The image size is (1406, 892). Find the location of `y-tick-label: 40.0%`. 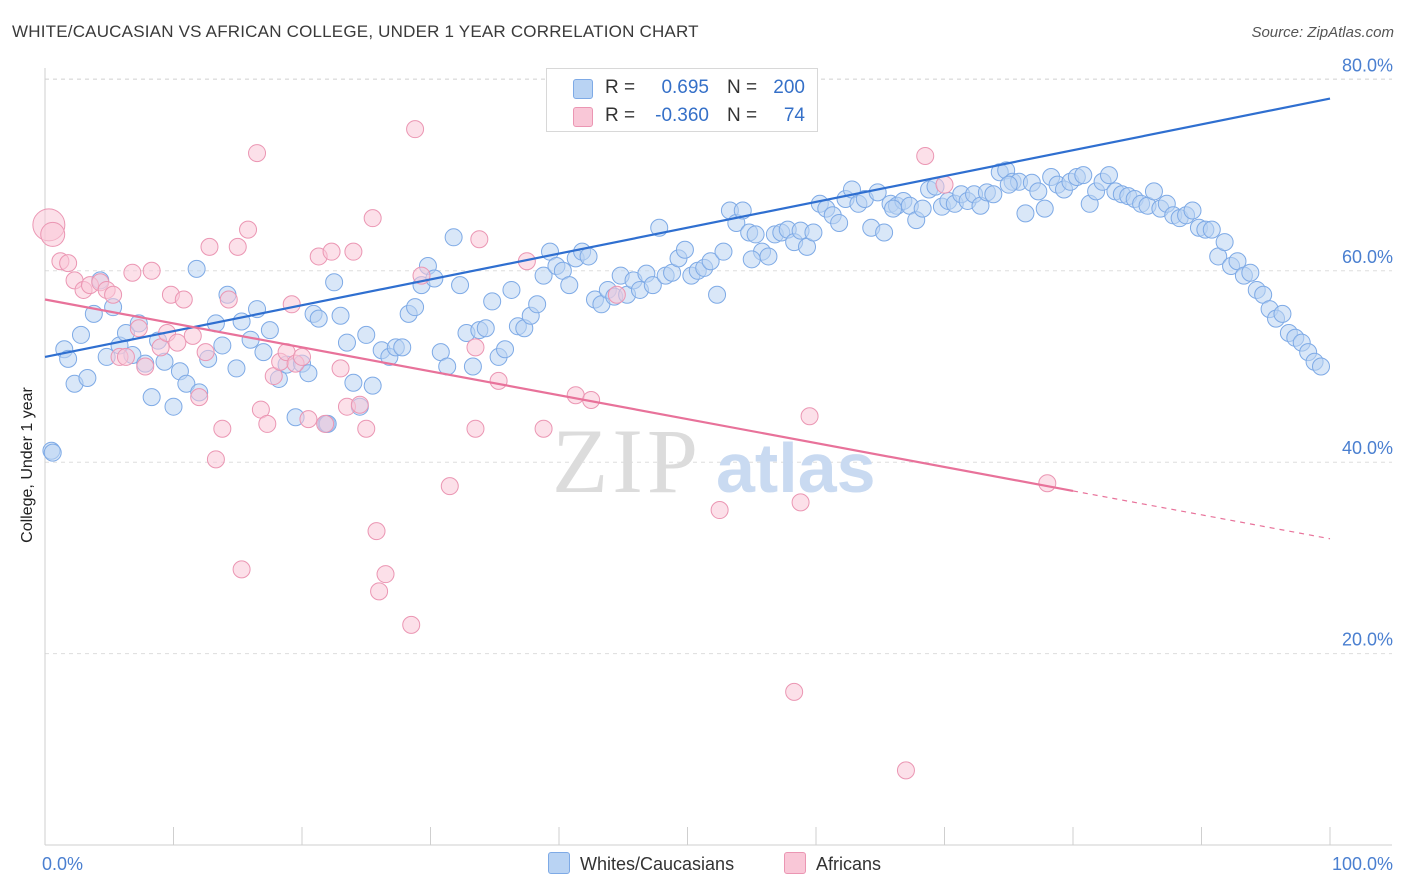

y-tick-label: 40.0% is located at coordinates (1367, 448).